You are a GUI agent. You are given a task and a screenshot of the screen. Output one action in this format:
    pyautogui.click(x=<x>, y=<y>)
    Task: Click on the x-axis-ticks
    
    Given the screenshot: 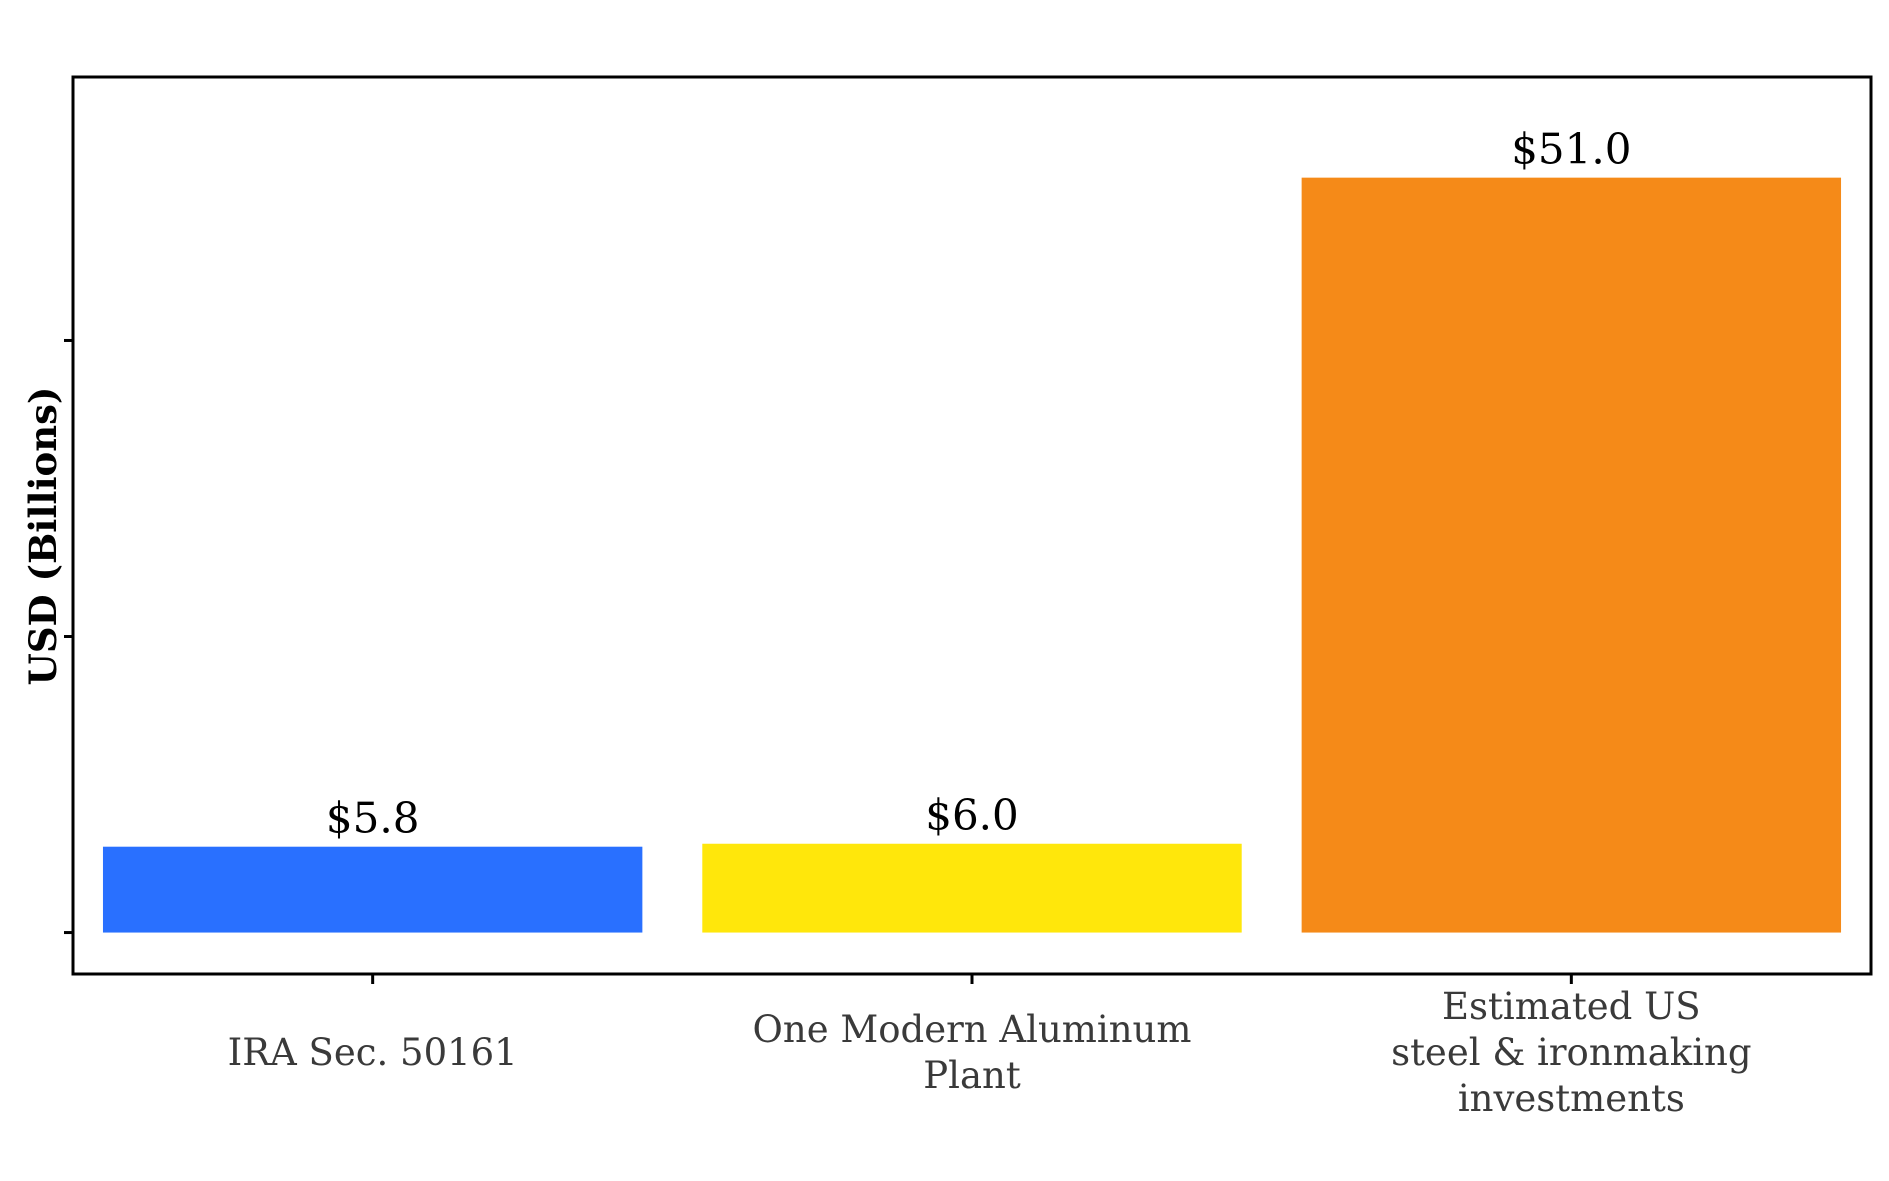 What is the action you would take?
    pyautogui.click(x=972, y=979)
    